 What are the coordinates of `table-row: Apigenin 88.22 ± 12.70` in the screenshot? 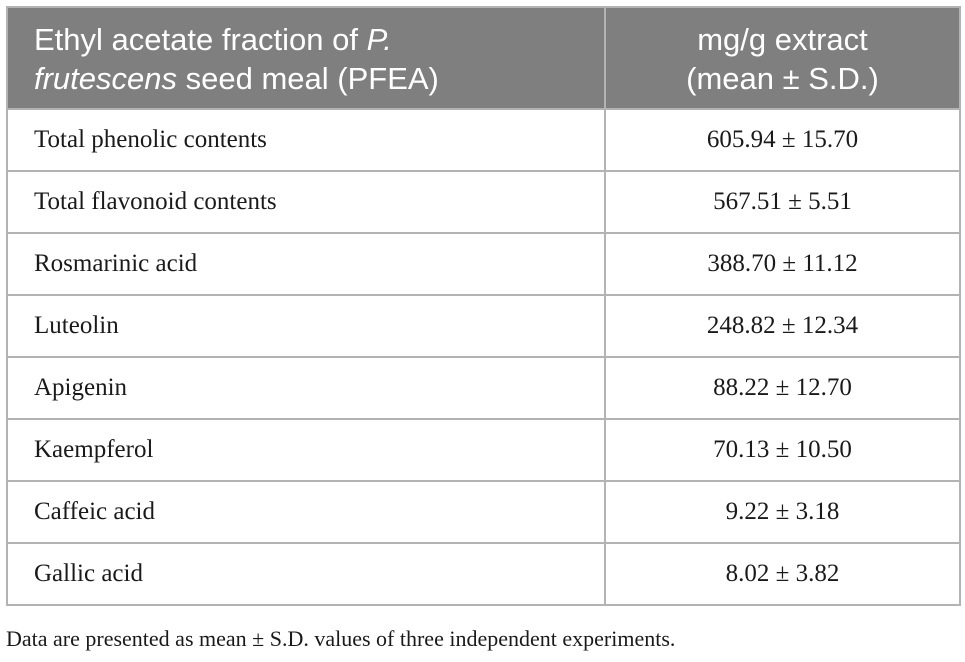 It's located at (483, 387).